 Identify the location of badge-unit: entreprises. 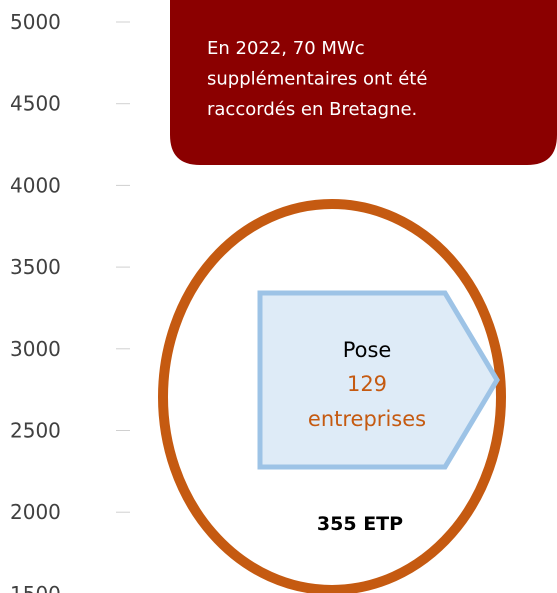
(367, 419).